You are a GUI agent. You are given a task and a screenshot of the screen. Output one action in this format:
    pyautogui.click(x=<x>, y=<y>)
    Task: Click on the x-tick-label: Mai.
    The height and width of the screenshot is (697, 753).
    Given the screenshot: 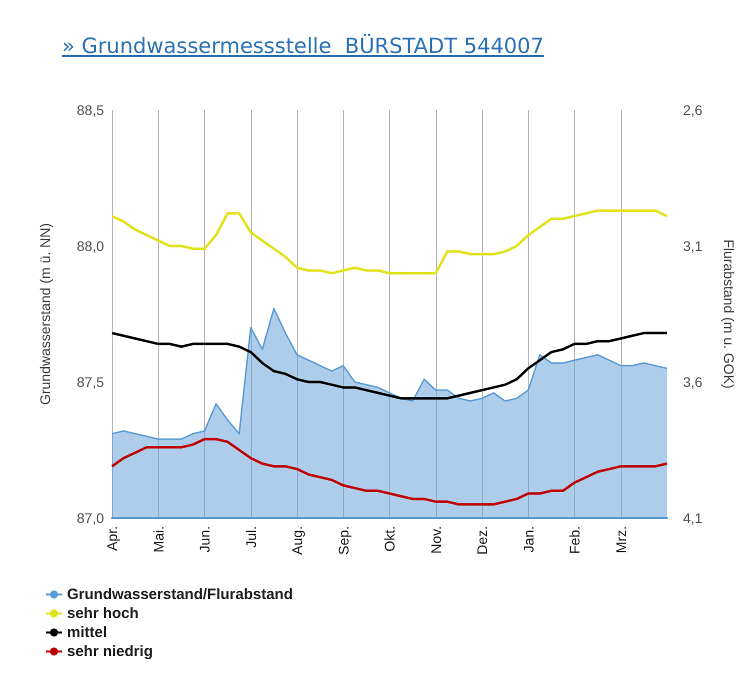 What is the action you would take?
    pyautogui.click(x=158, y=539)
    